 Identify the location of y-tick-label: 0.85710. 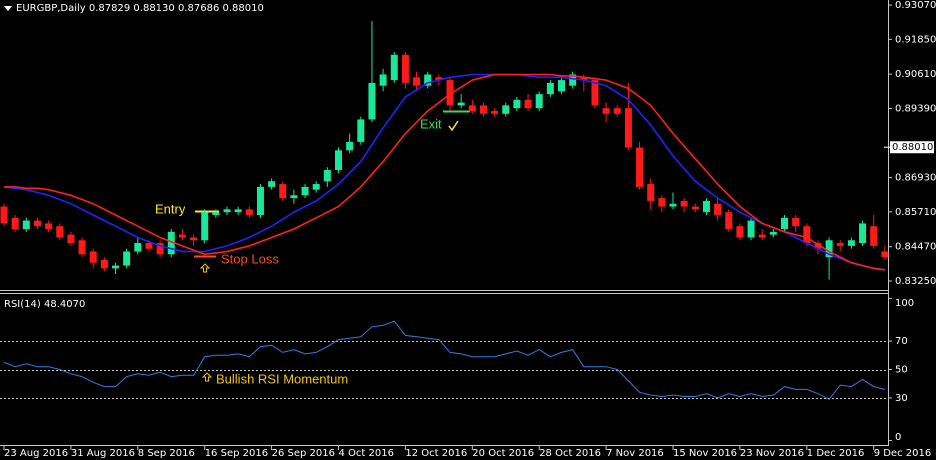
(915, 212).